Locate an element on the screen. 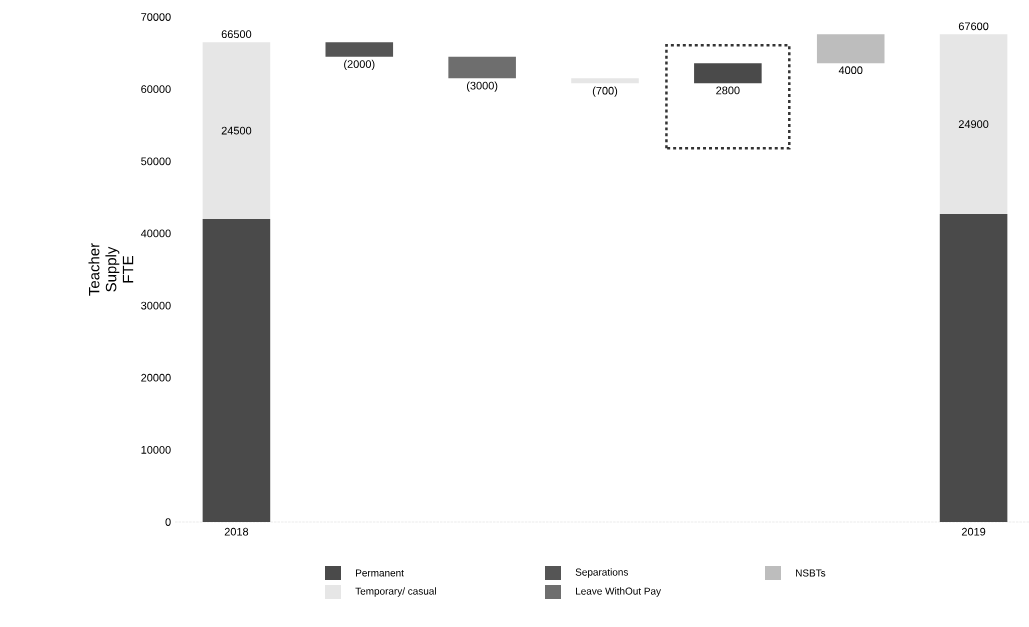 The image size is (1029, 627). y-tick-label: 10000 is located at coordinates (156, 449).